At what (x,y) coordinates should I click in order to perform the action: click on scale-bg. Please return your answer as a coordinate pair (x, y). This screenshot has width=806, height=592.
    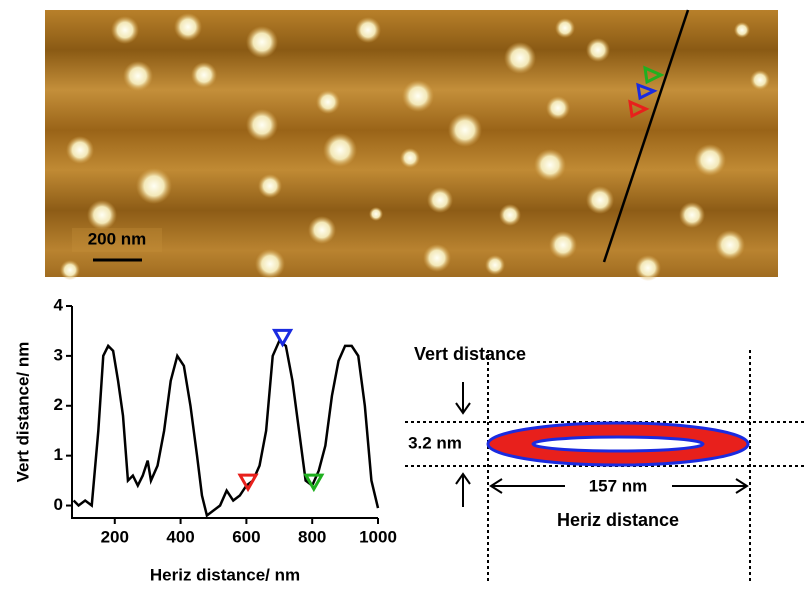
    Looking at the image, I should click on (117, 240).